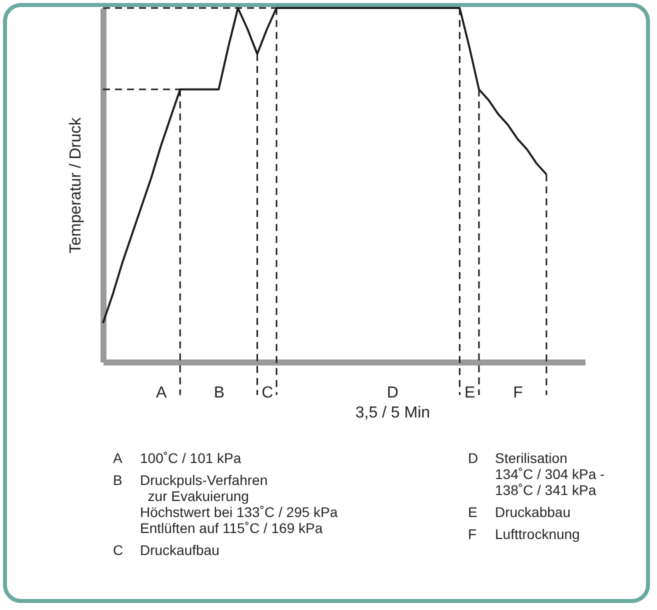 This screenshot has width=657, height=610. I want to click on x-tick-label: B, so click(219, 393).